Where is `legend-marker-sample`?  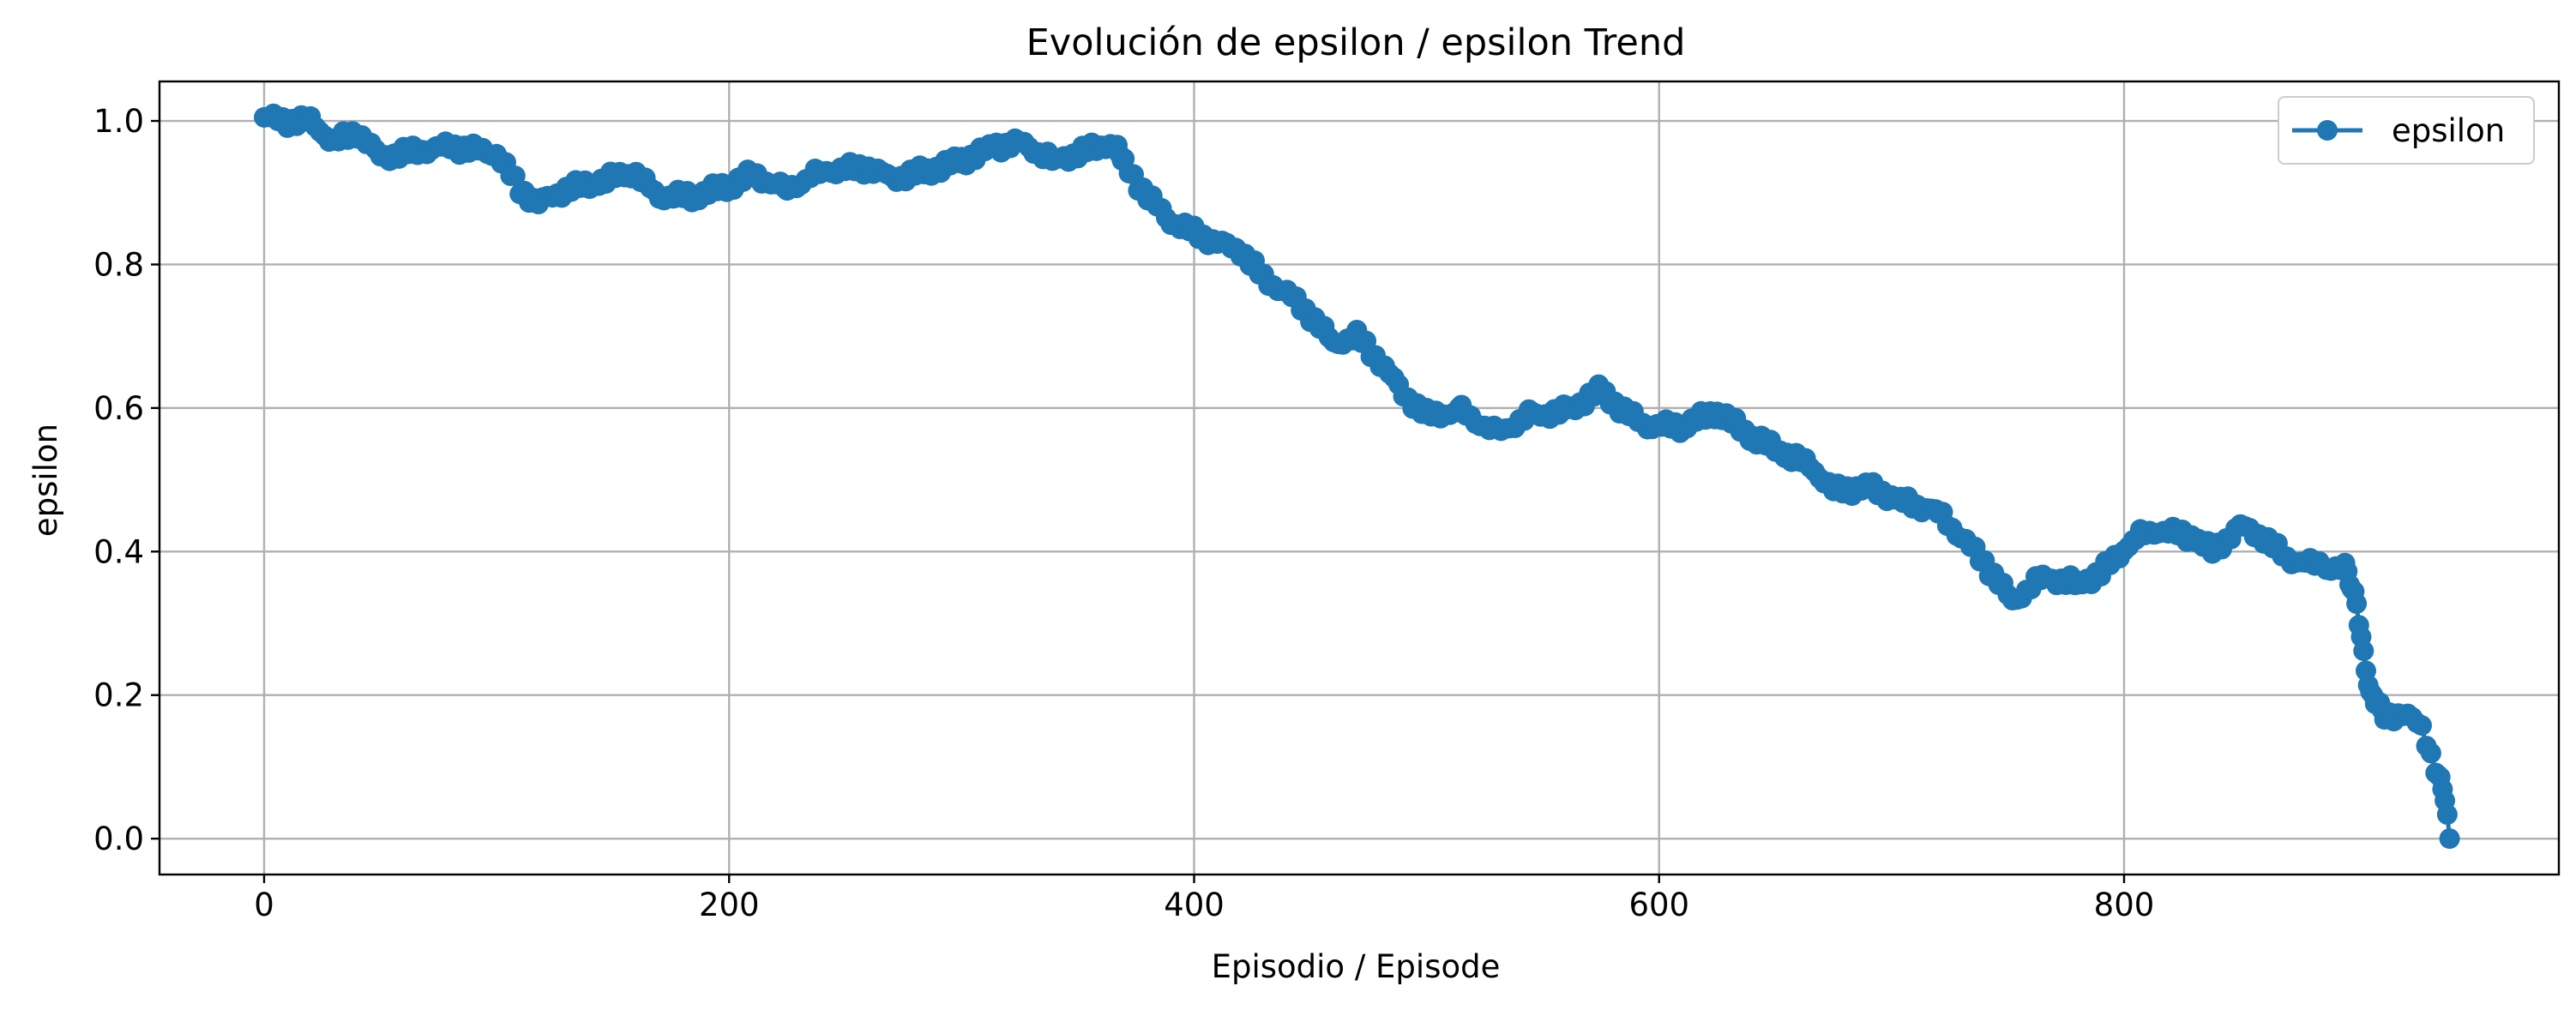 legend-marker-sample is located at coordinates (2327, 130).